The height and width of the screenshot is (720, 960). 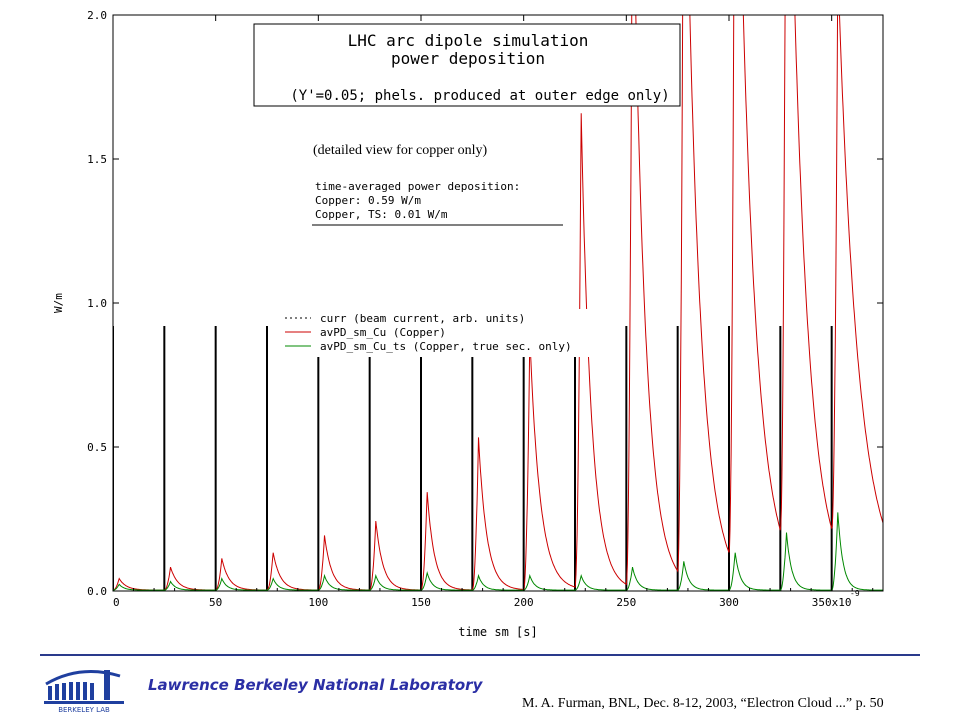 What do you see at coordinates (97, 15) in the screenshot?
I see `y-tick-label: 2.0` at bounding box center [97, 15].